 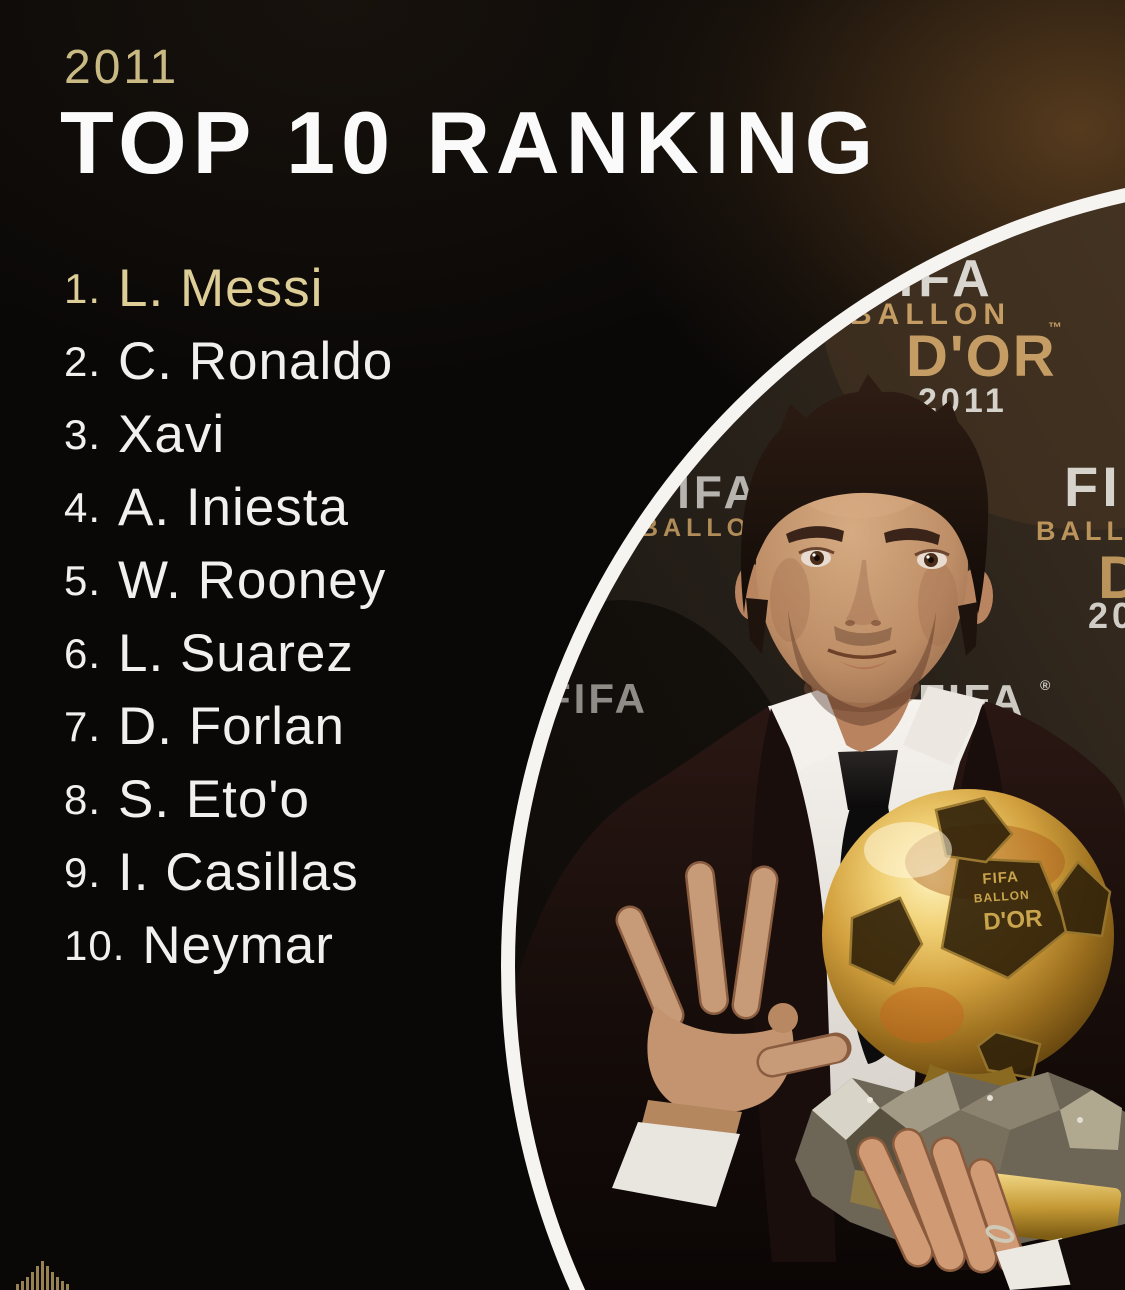 I want to click on stubble, so click(x=862, y=668).